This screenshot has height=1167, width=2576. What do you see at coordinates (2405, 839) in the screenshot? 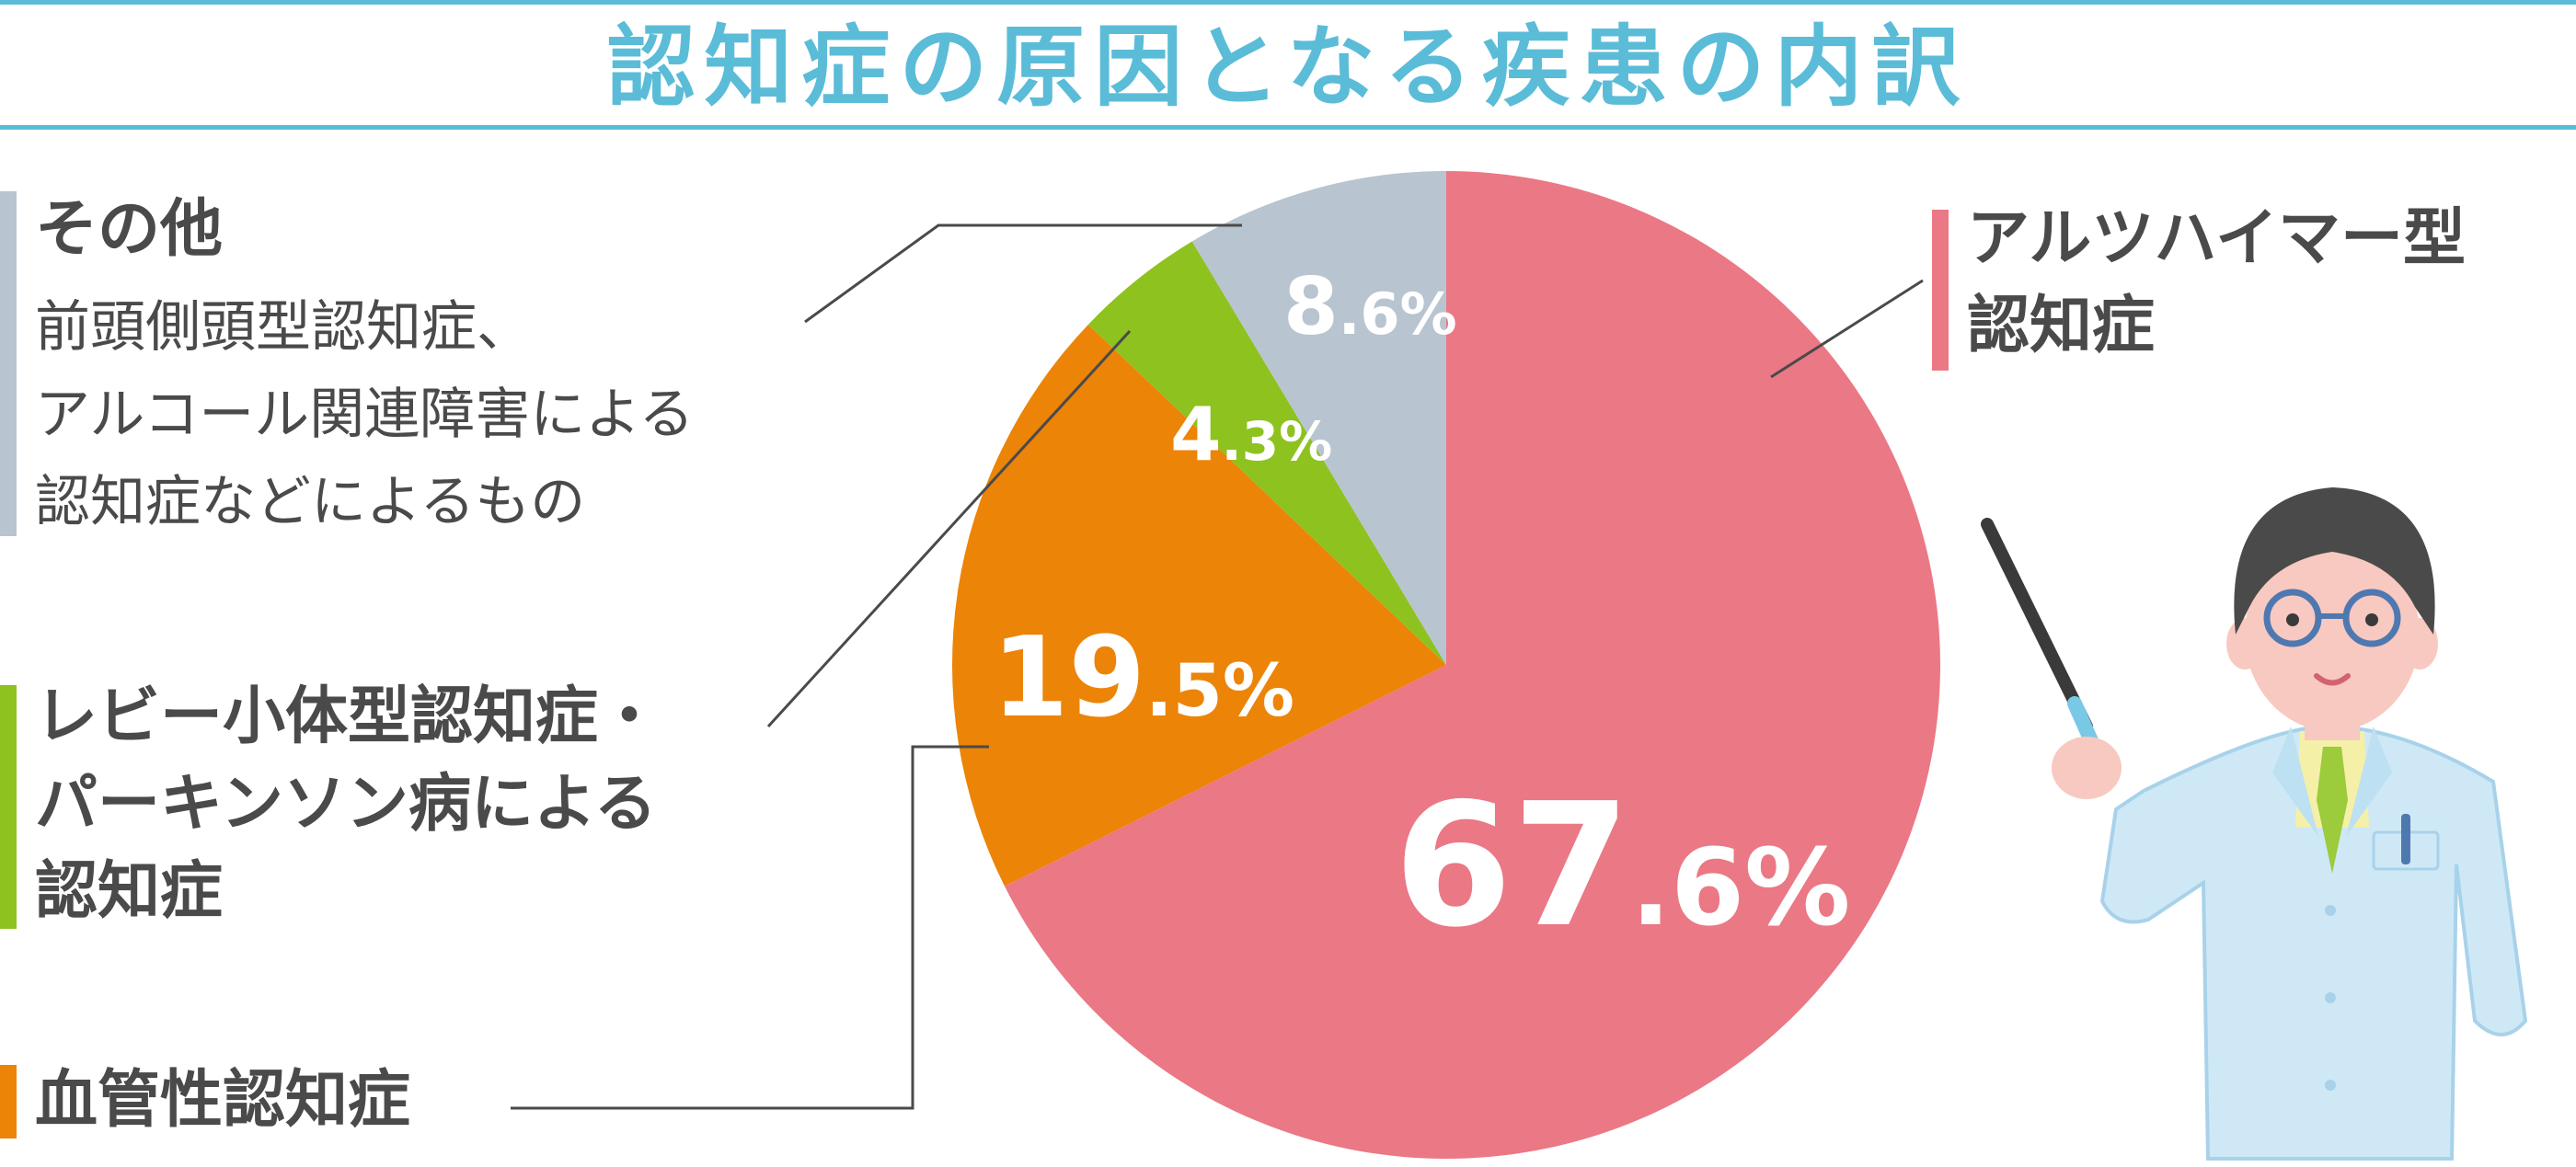
I see `pen-icon` at bounding box center [2405, 839].